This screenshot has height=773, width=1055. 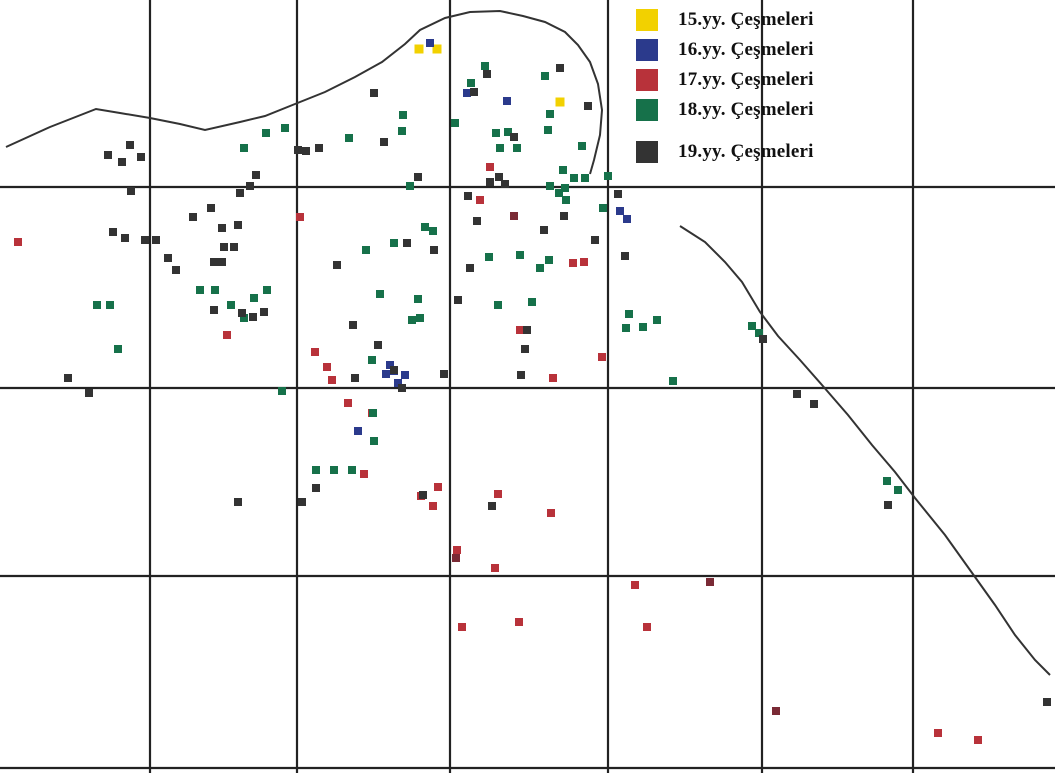 I want to click on legend-label-18th-century: 18.yy. Çeşmeleri, so click(x=746, y=109).